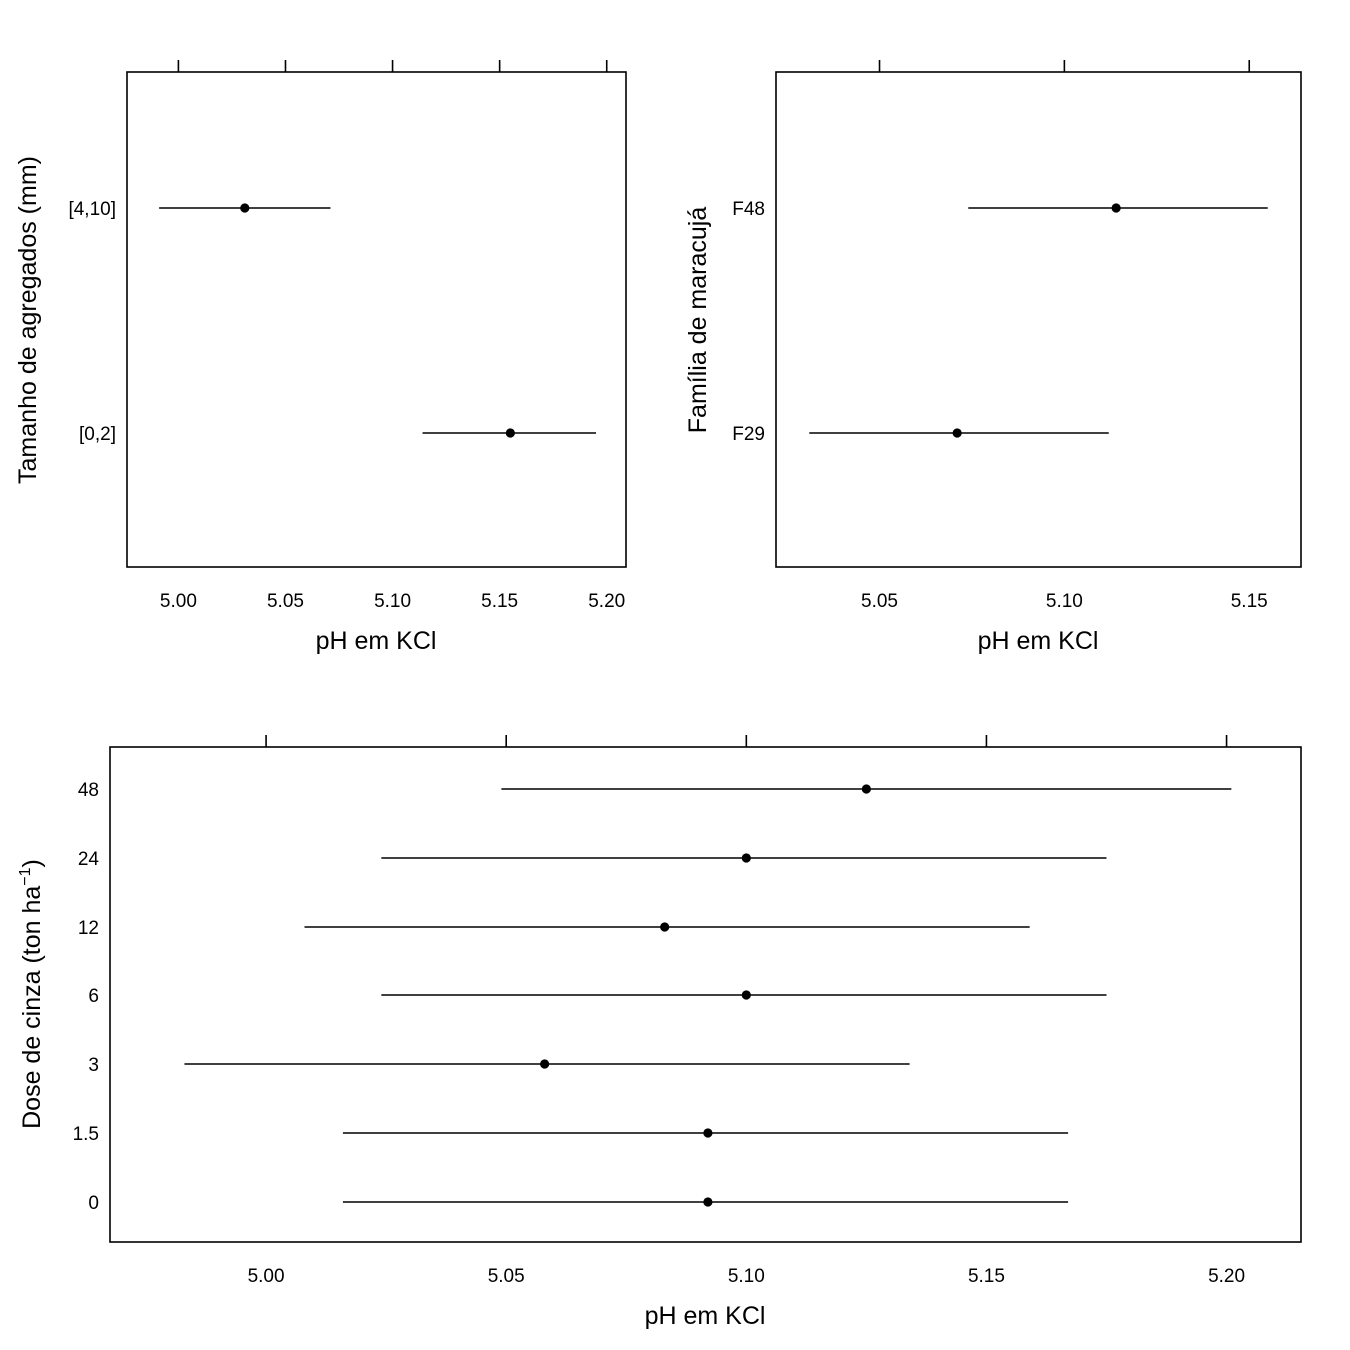 This screenshot has width=1350, height=1350. I want to click on y-axis-label: Dose de cinza (ton ha−1), so click(31, 994).